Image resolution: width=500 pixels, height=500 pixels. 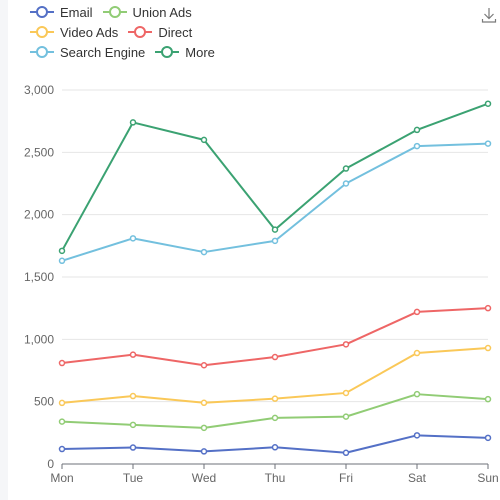 I want to click on legend-item: Email, so click(x=61, y=12).